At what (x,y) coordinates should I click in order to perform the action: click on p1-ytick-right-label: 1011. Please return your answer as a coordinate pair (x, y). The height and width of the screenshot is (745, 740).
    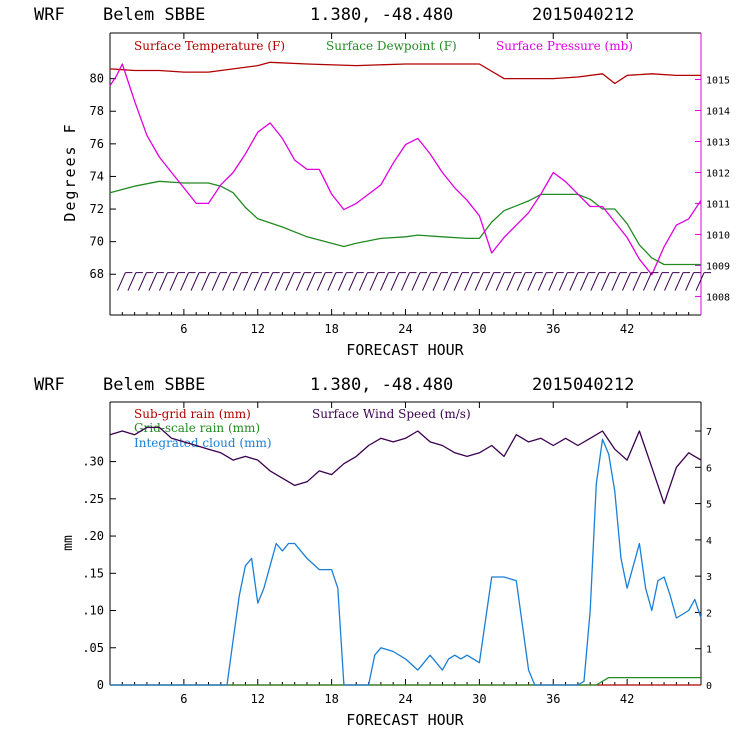
    Looking at the image, I should click on (718, 204).